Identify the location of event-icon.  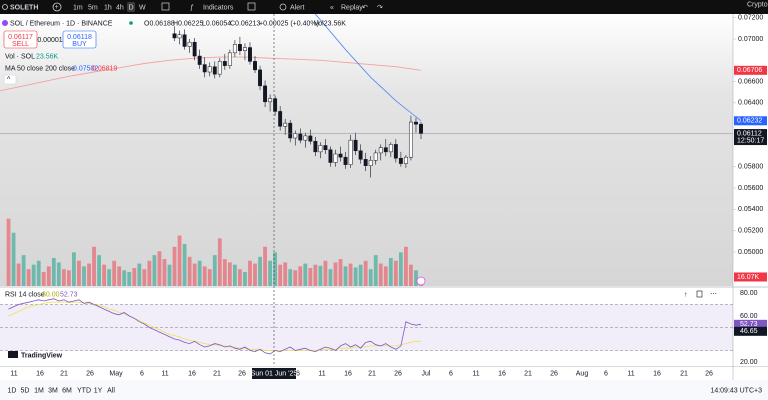
(421, 281).